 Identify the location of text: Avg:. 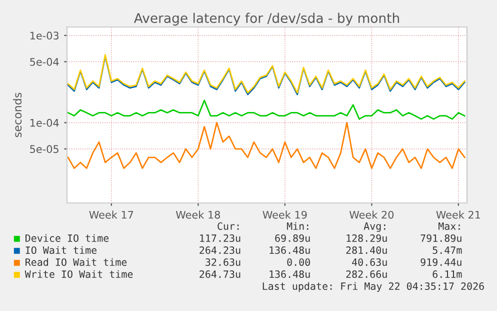
(375, 227).